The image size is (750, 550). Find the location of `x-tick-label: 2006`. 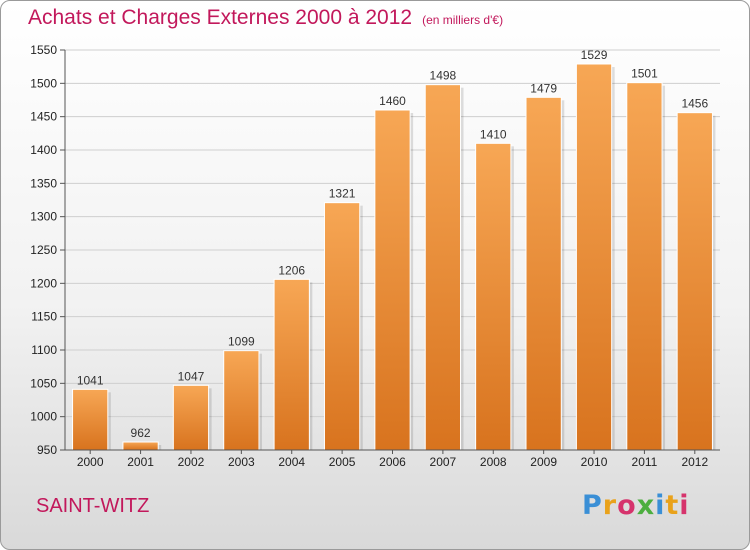

x-tick-label: 2006 is located at coordinates (392, 462).